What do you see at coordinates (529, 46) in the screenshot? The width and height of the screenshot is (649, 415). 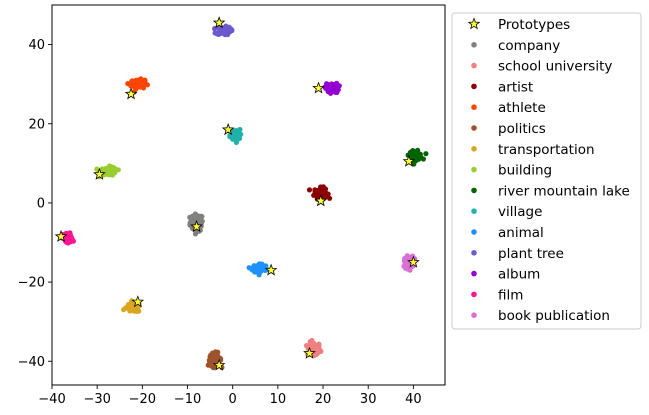 I see `legend-label: company` at bounding box center [529, 46].